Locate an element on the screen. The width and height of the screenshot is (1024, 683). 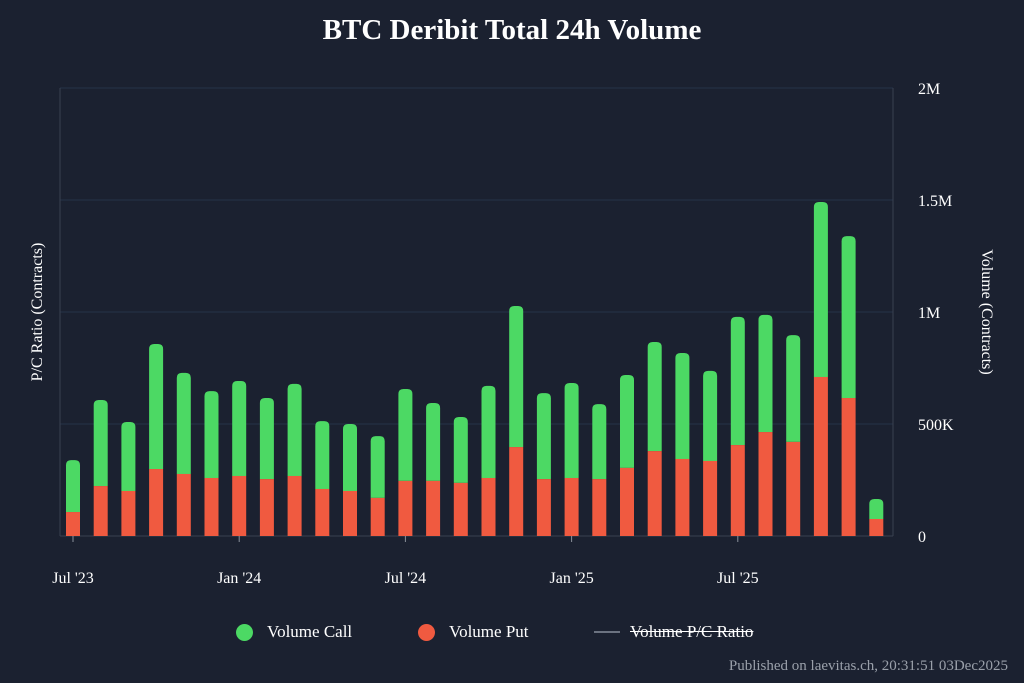
x-tick-label: Jul '25 is located at coordinates (738, 578).